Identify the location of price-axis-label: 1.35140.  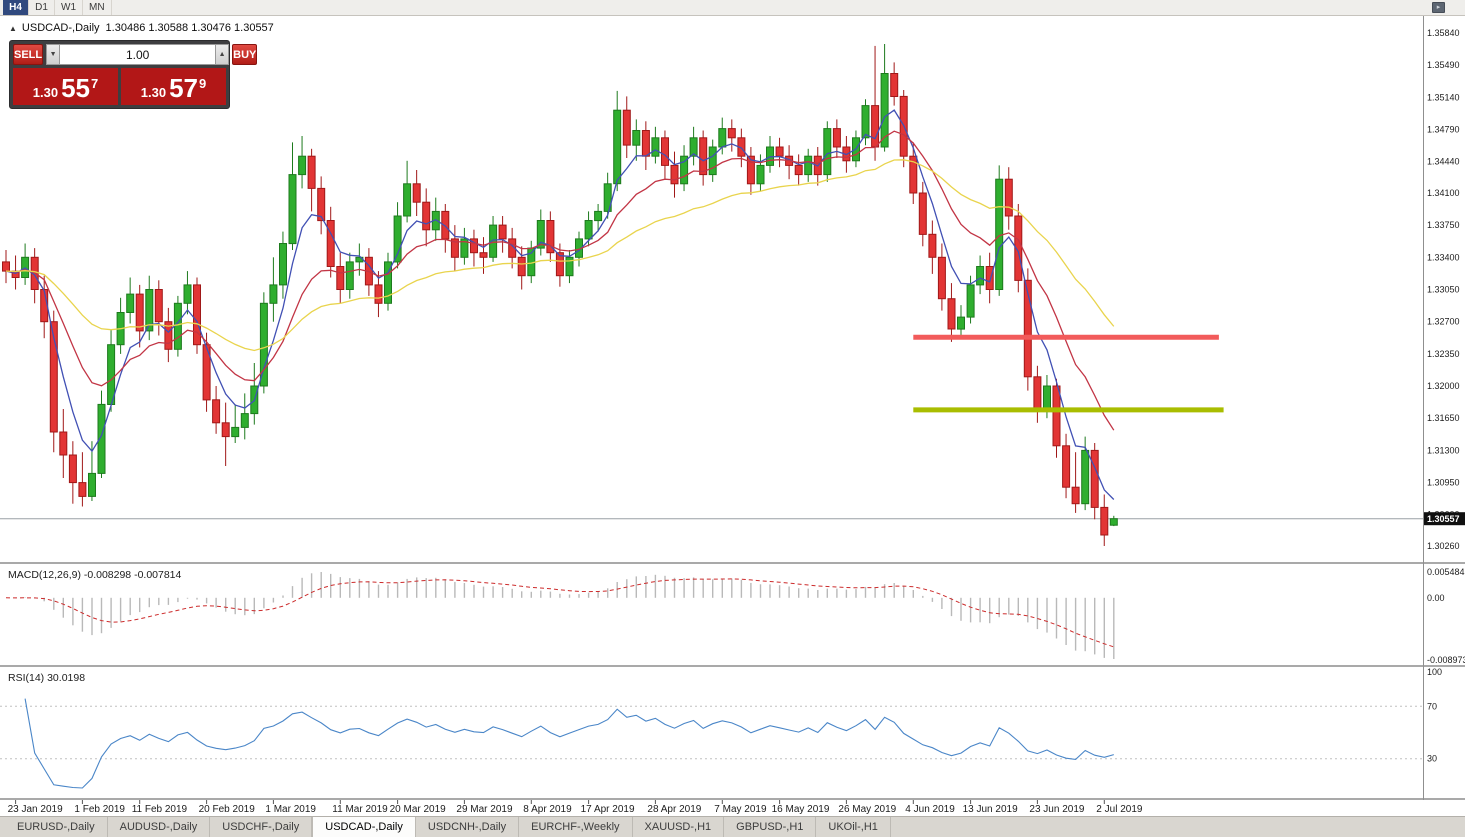
(1443, 97).